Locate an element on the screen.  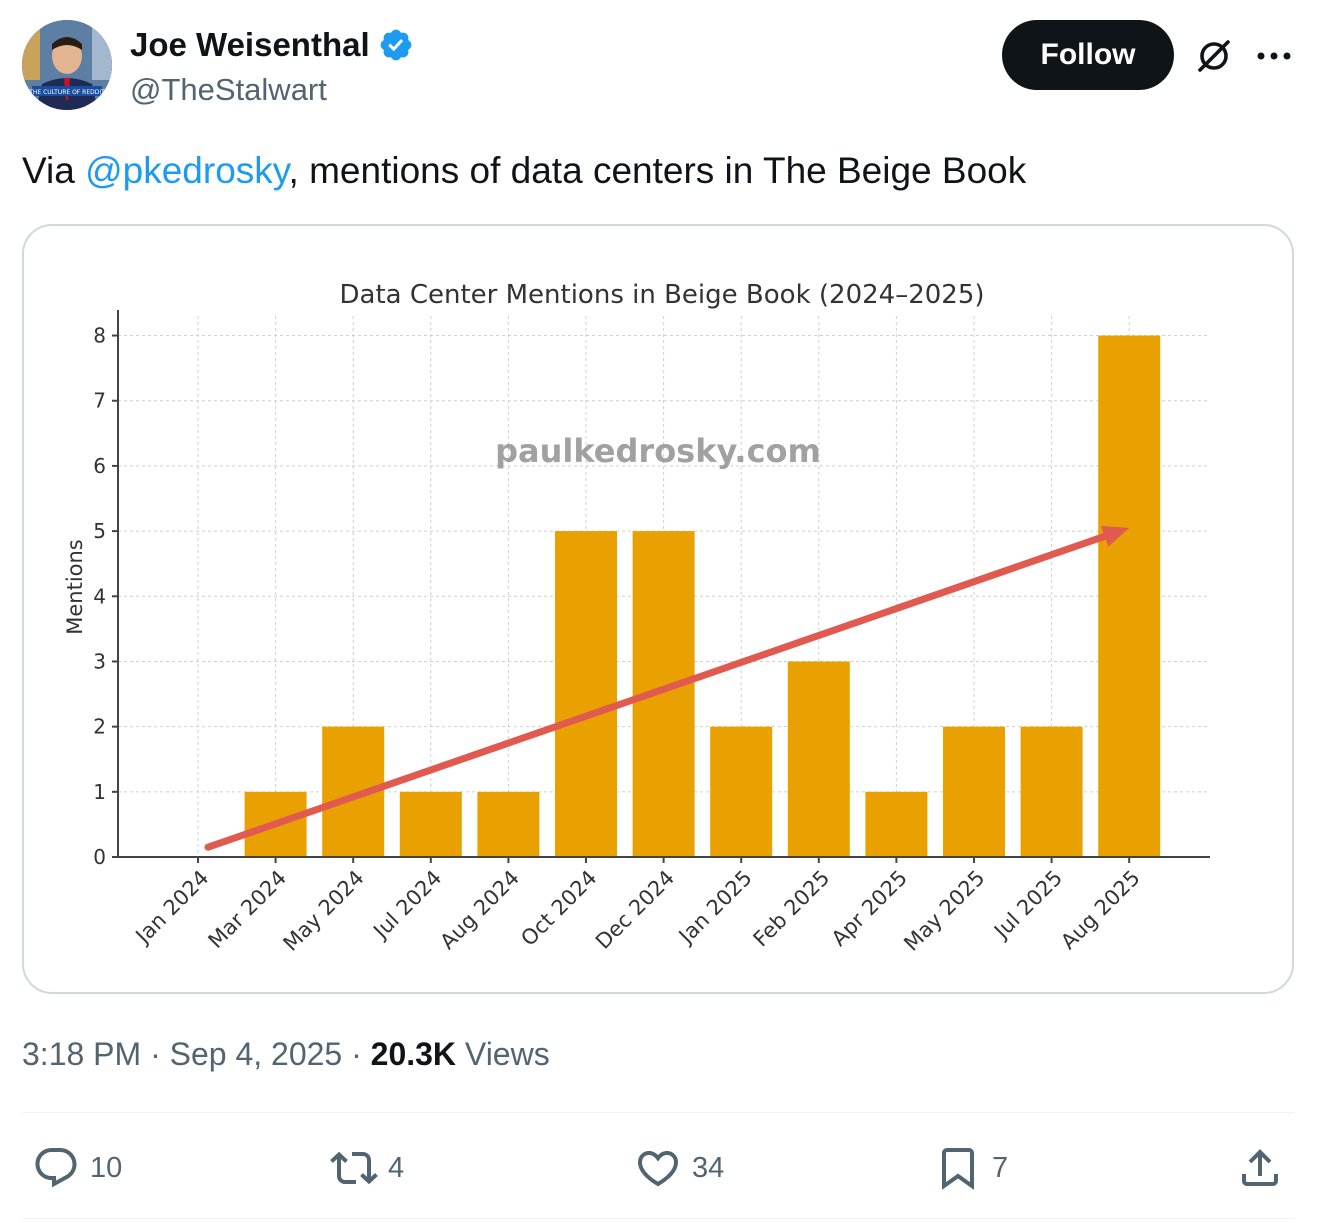
like-button: 34 is located at coordinates (679, 1168).